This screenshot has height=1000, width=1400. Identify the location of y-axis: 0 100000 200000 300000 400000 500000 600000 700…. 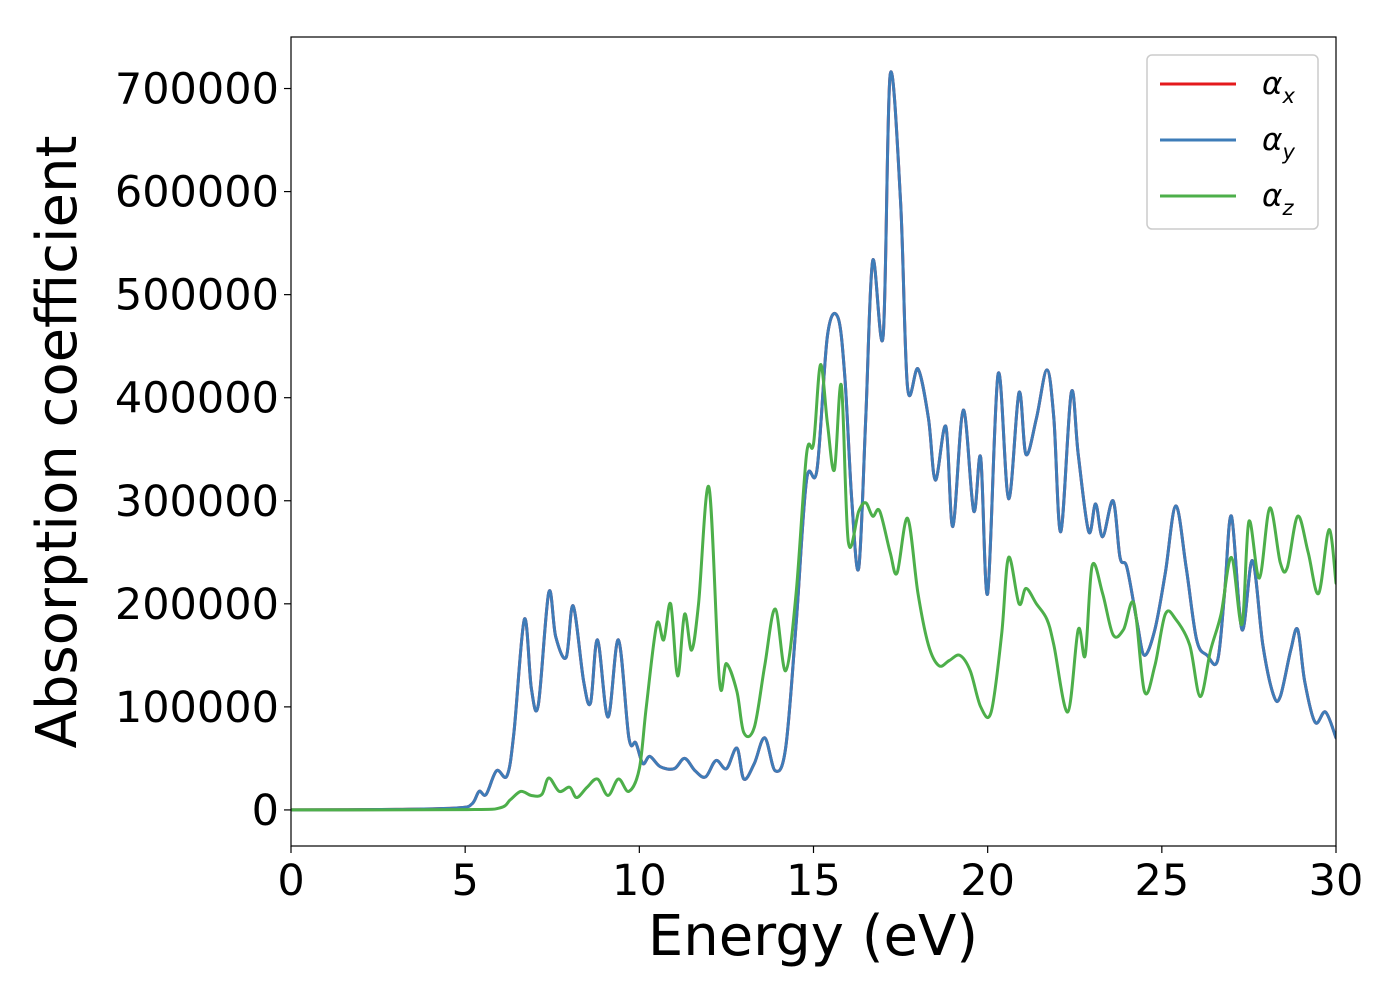
(203, 450).